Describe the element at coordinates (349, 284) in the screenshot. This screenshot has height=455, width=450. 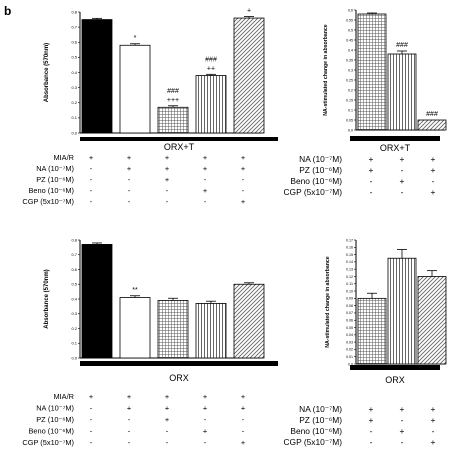
I see `y-tick-label: 0.11` at that location.